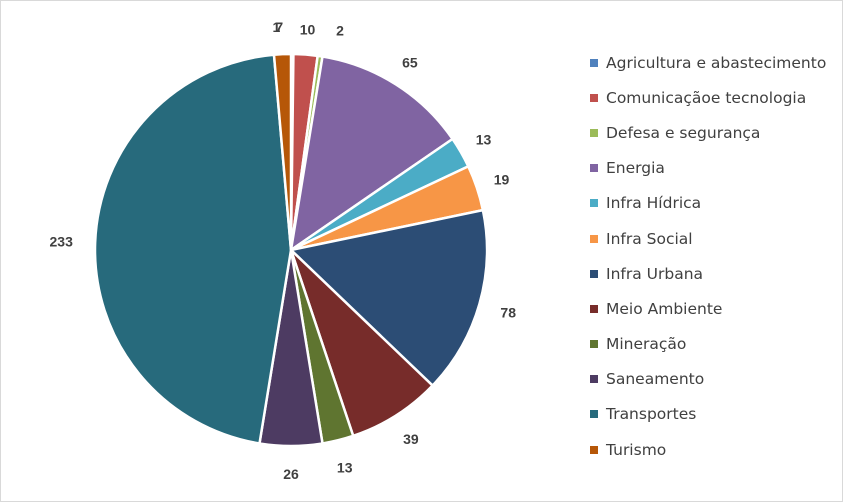  What do you see at coordinates (635, 168) in the screenshot?
I see `legend-label: Energia` at bounding box center [635, 168].